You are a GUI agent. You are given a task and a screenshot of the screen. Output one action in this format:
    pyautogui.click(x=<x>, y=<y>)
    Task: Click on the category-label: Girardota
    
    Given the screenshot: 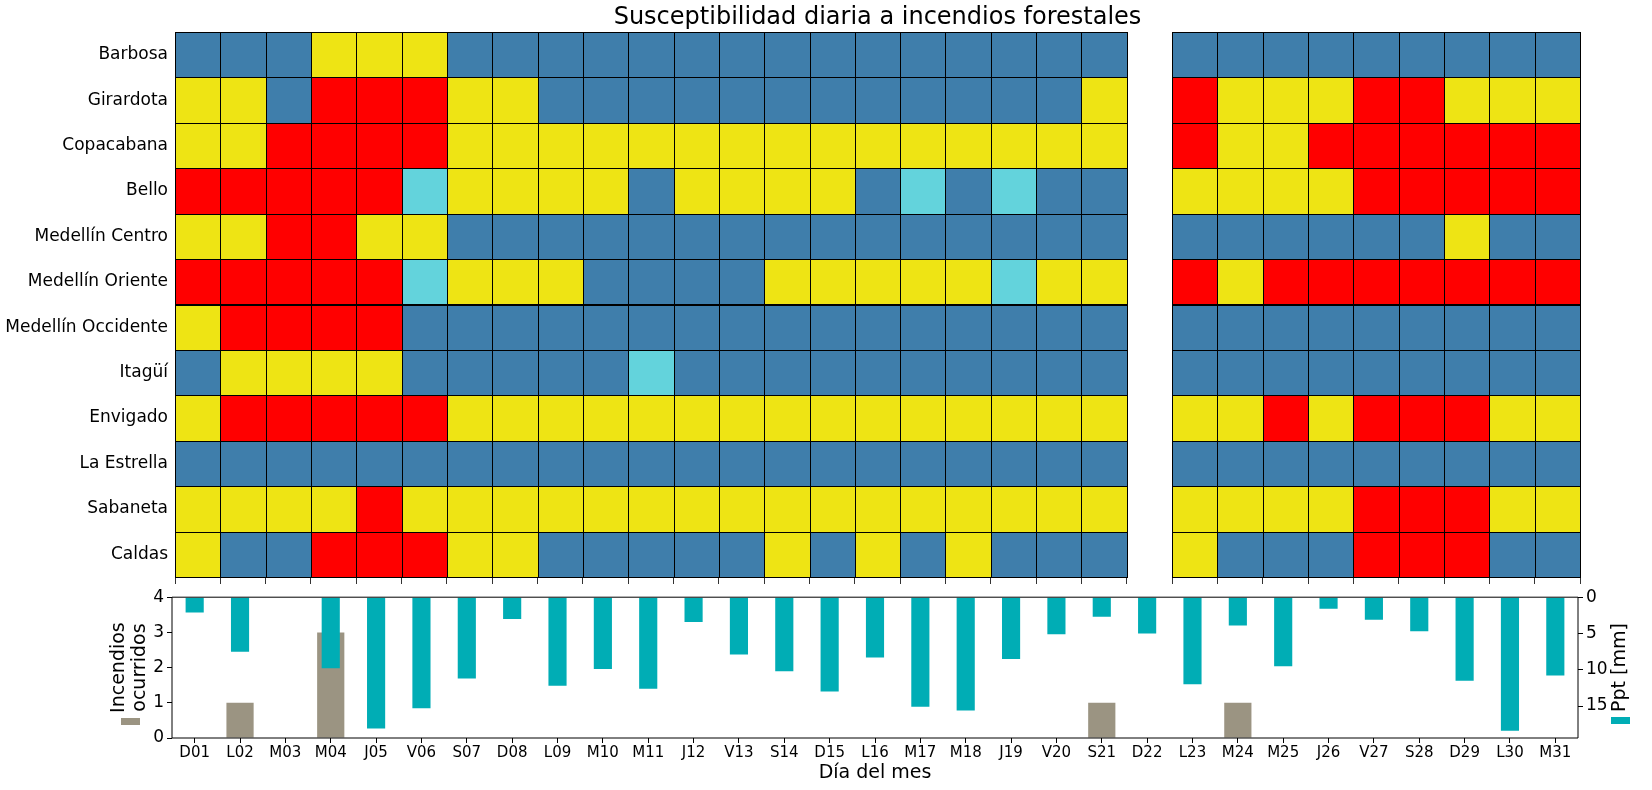 What is the action you would take?
    pyautogui.click(x=127, y=98)
    